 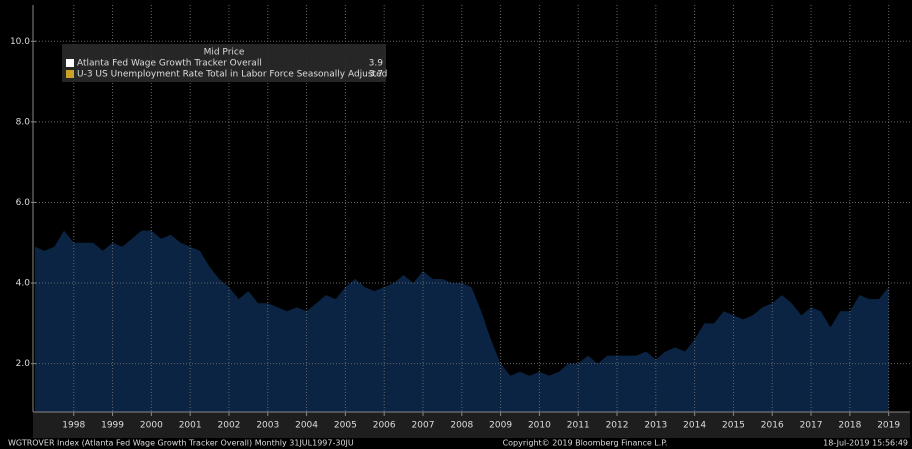 I want to click on x-tick-label: 2006, so click(x=384, y=426).